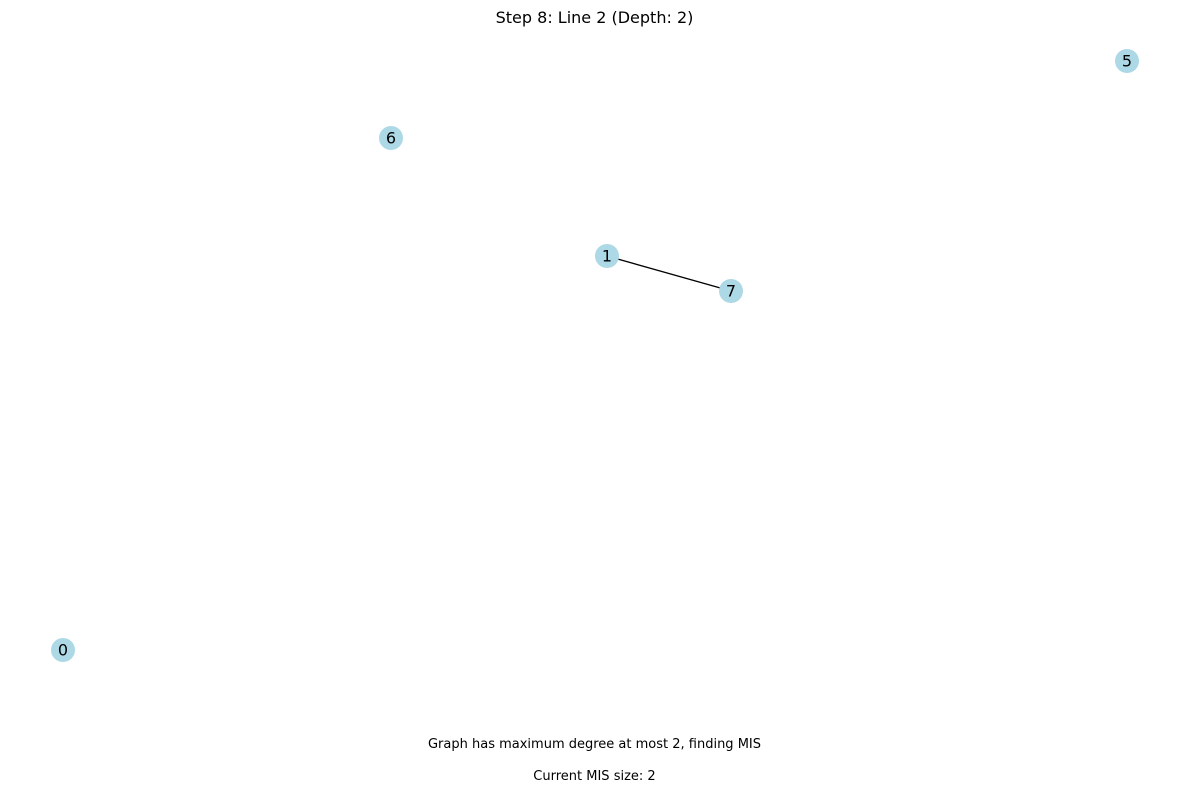 The height and width of the screenshot is (794, 1189). What do you see at coordinates (594, 776) in the screenshot?
I see `mis-size-text: Current MIS size: 2` at bounding box center [594, 776].